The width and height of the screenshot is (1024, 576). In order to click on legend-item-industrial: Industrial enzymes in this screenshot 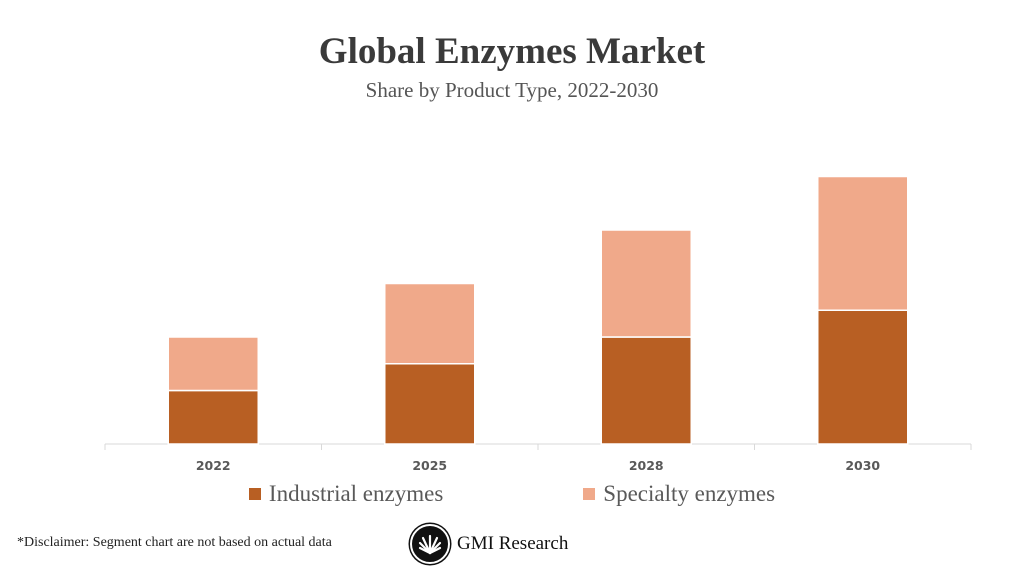, I will do `click(346, 494)`.